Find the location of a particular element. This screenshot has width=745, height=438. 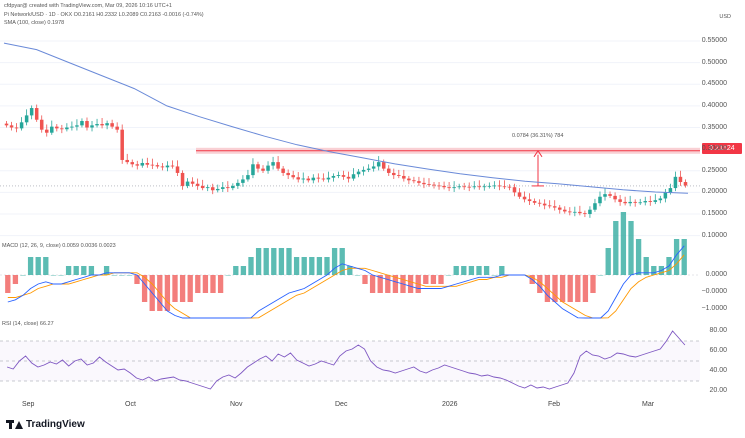

rsi-legend: RSI (14, close) 66.27 is located at coordinates (28, 324).